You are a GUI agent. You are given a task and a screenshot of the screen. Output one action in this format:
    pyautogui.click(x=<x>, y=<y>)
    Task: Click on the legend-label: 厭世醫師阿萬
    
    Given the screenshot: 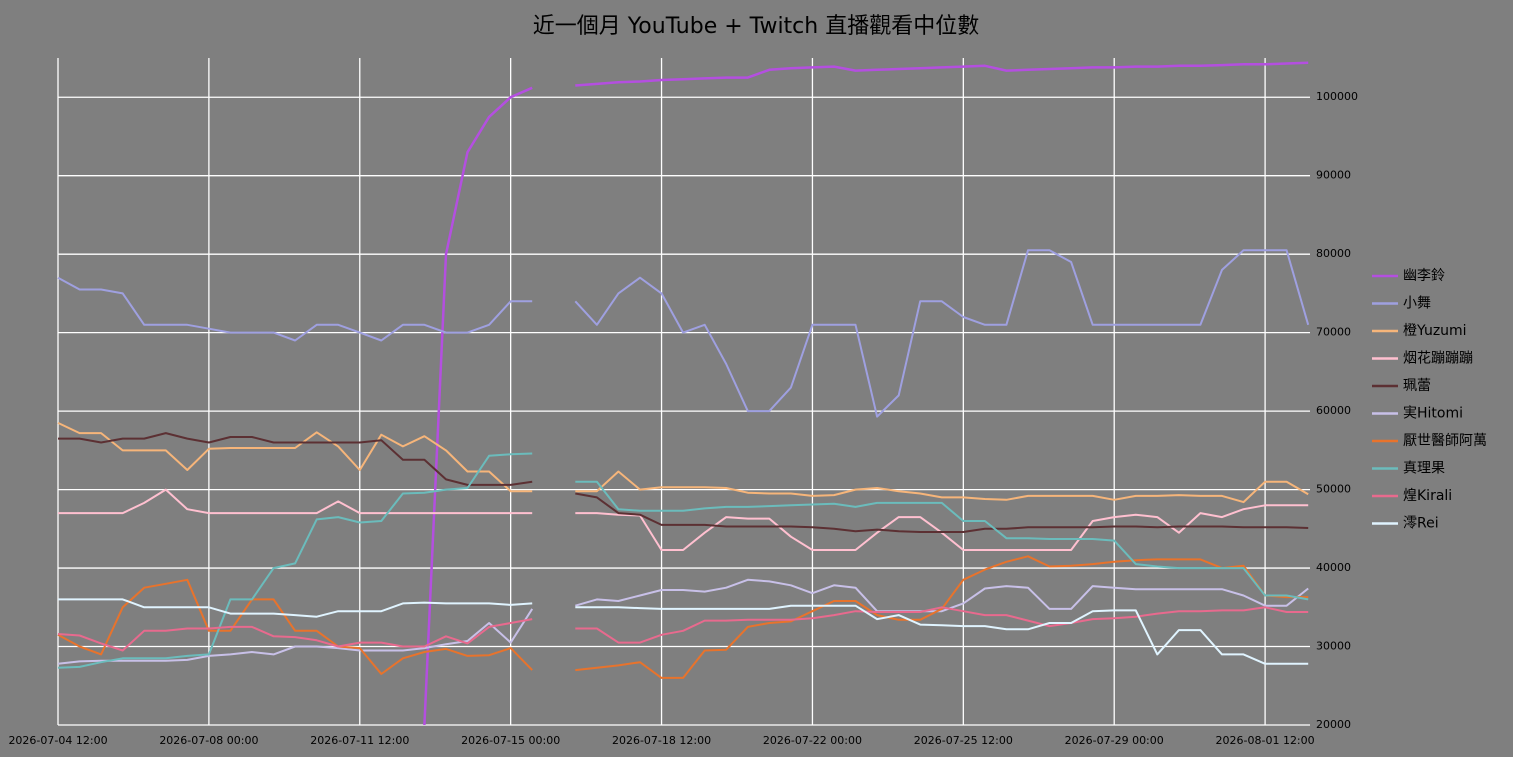 What is the action you would take?
    pyautogui.click(x=1445, y=441)
    